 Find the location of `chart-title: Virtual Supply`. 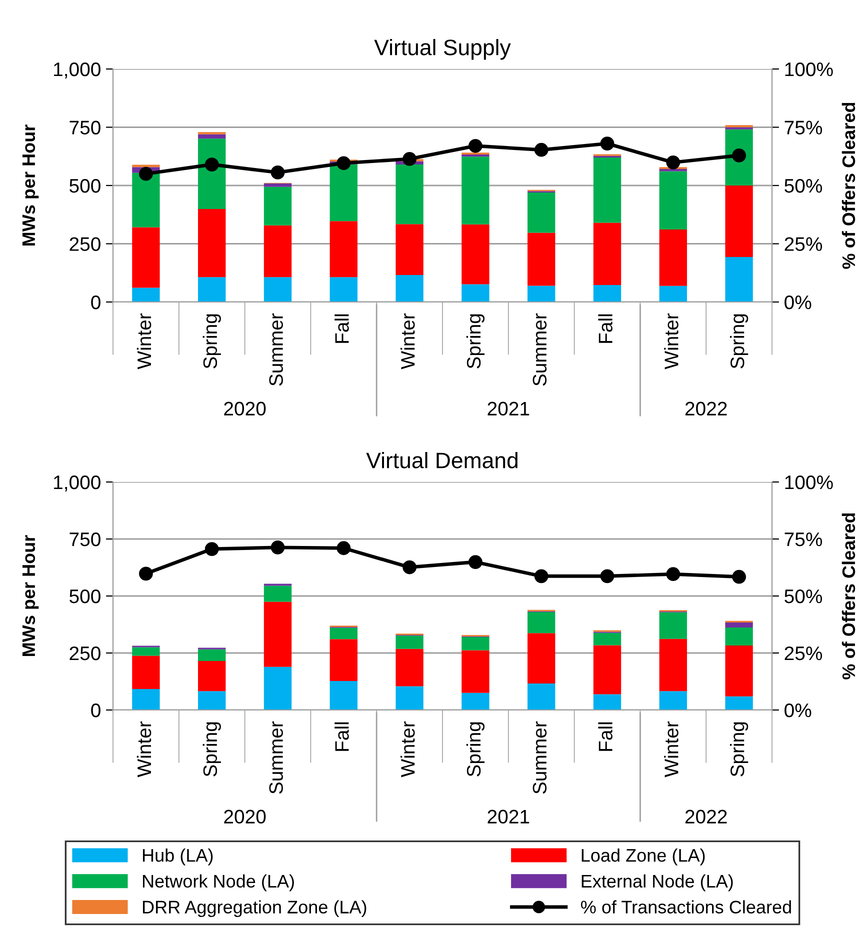

chart-title: Virtual Supply is located at coordinates (442, 49).